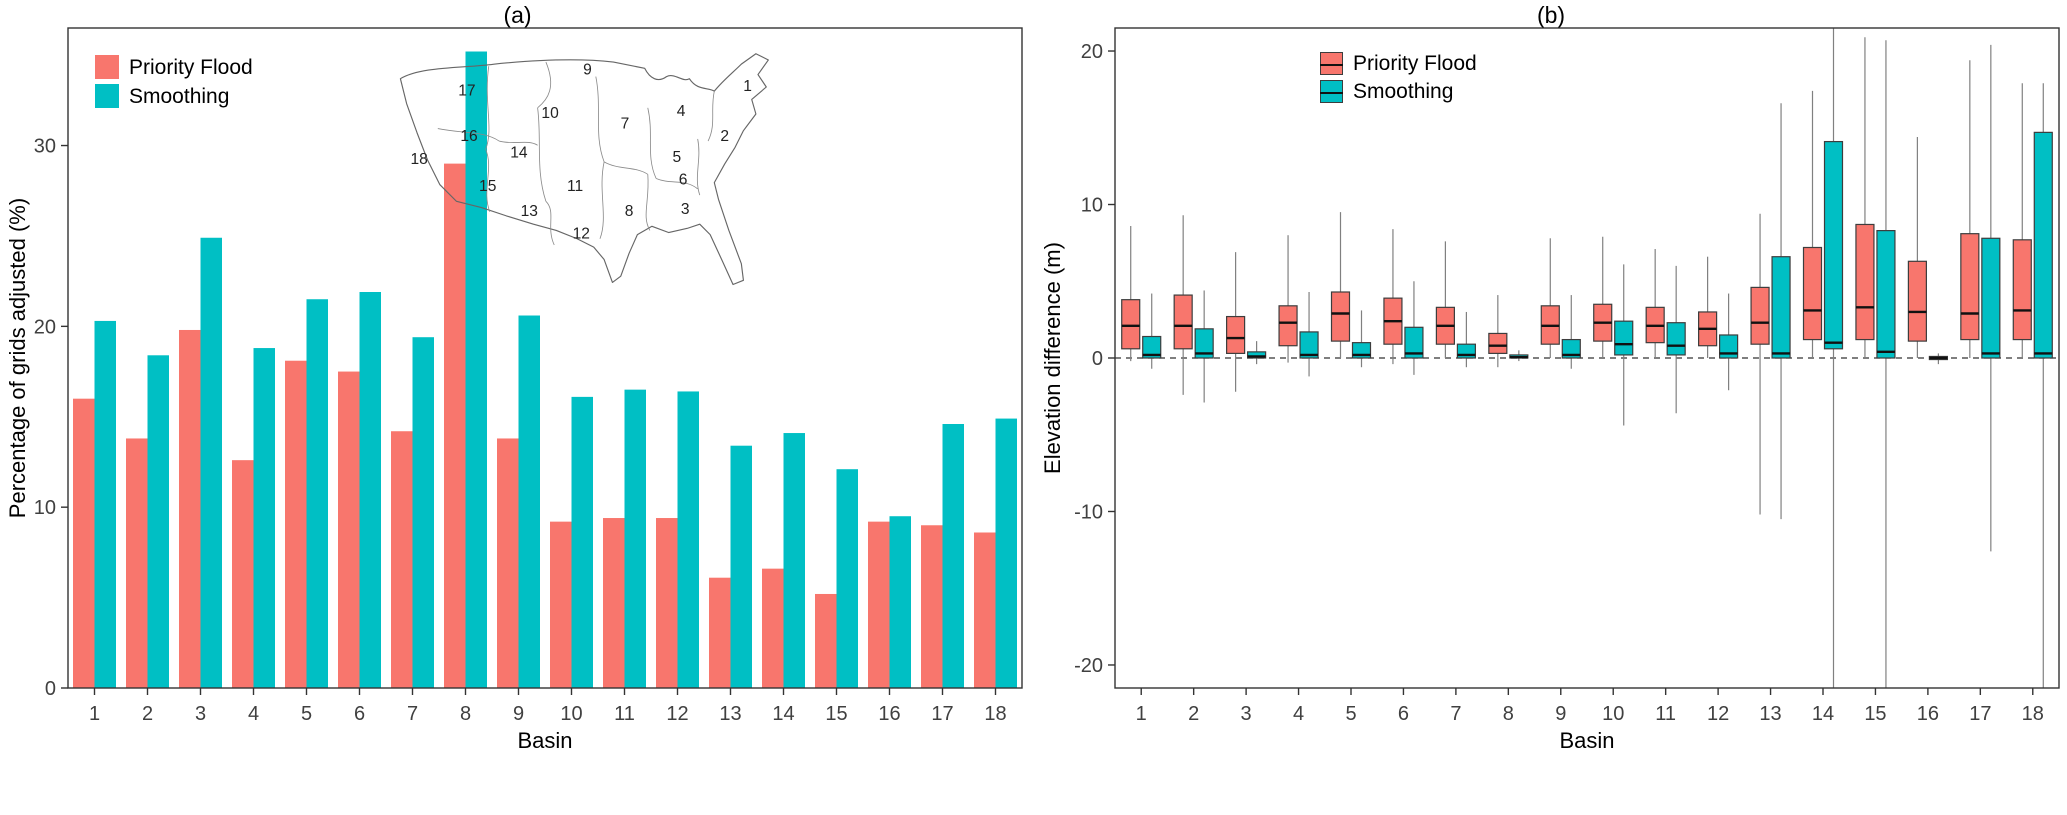  What do you see at coordinates (147, 714) in the screenshot?
I see `x-tick-label: 2` at bounding box center [147, 714].